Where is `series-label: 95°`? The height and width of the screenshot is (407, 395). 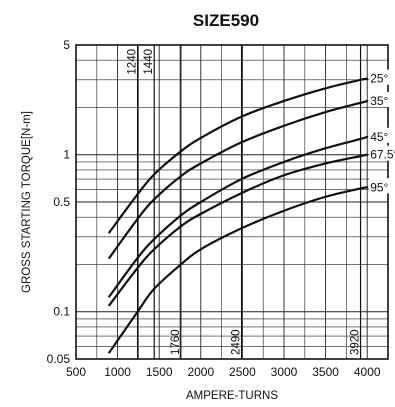
series-label: 95° is located at coordinates (379, 187).